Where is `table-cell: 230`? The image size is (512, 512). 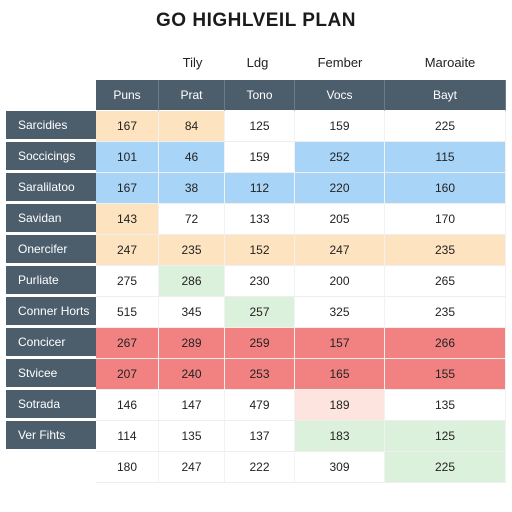 table-cell: 230 is located at coordinates (260, 281).